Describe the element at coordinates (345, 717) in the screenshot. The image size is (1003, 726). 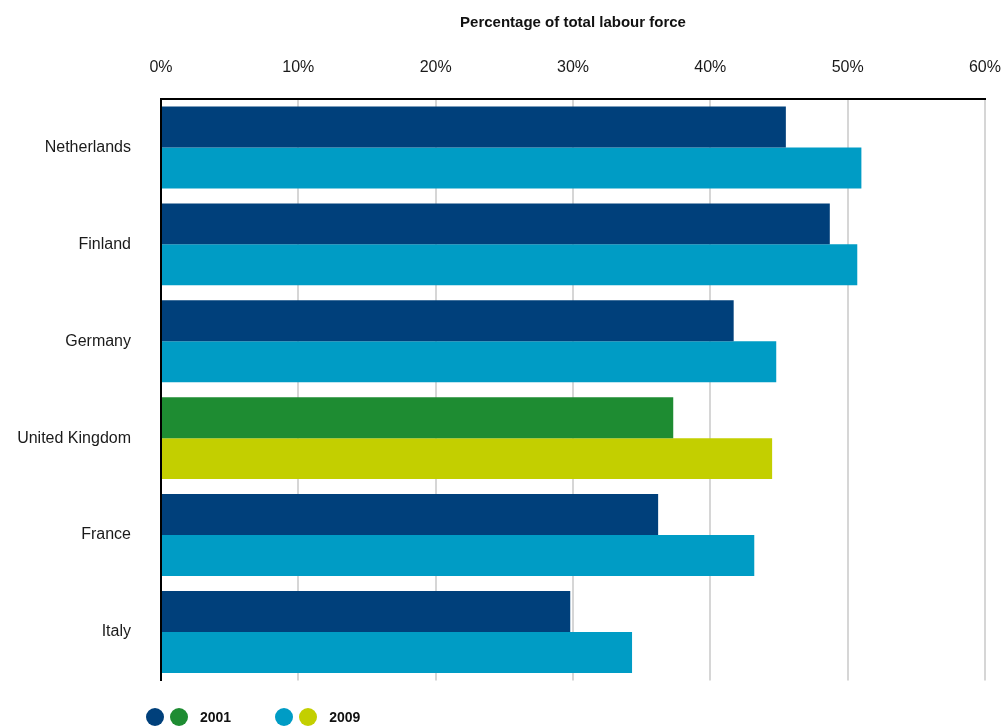
I see `legend-label: 2009` at that location.